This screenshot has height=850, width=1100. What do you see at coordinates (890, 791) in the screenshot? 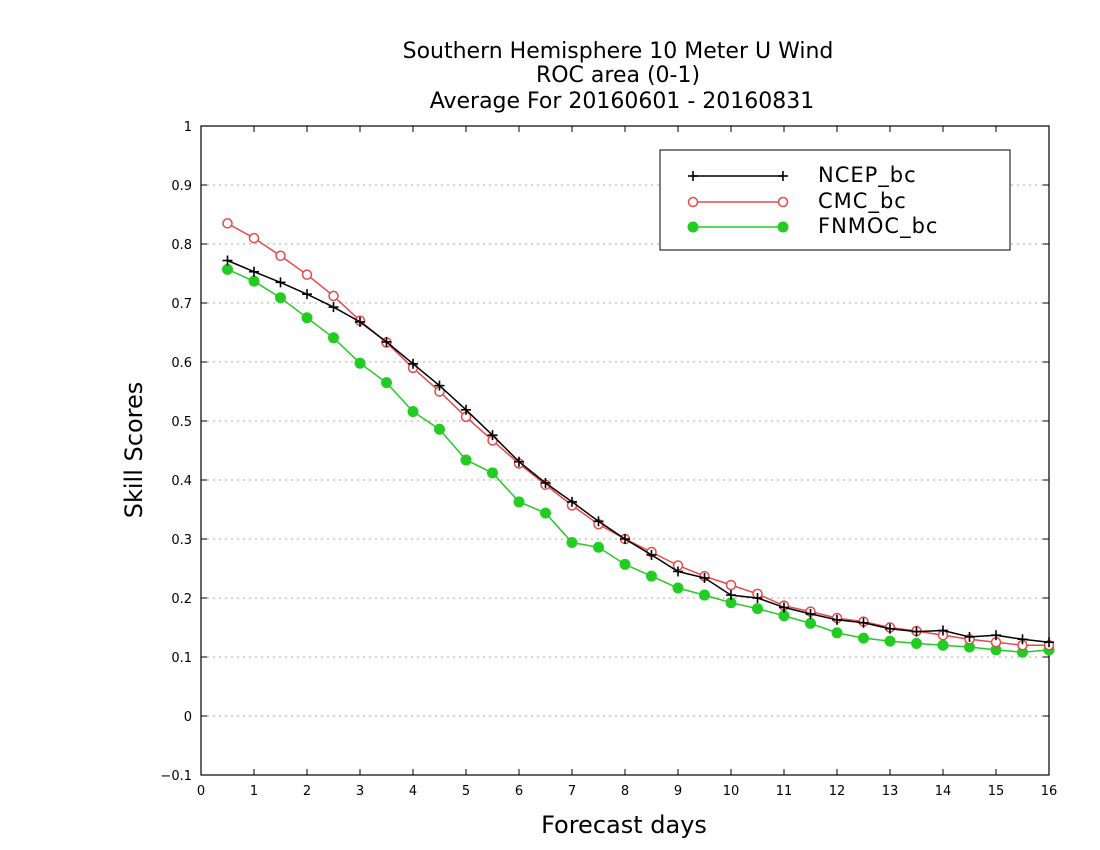
I see `x-tick-label: 13` at bounding box center [890, 791].